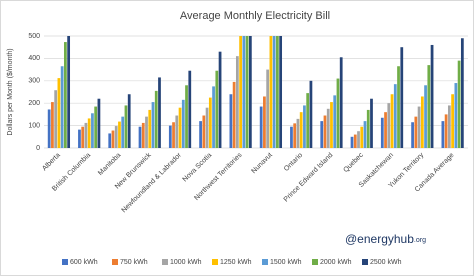  Describe the element at coordinates (34, 125) in the screenshot. I see `y-tick-label: 100` at that location.